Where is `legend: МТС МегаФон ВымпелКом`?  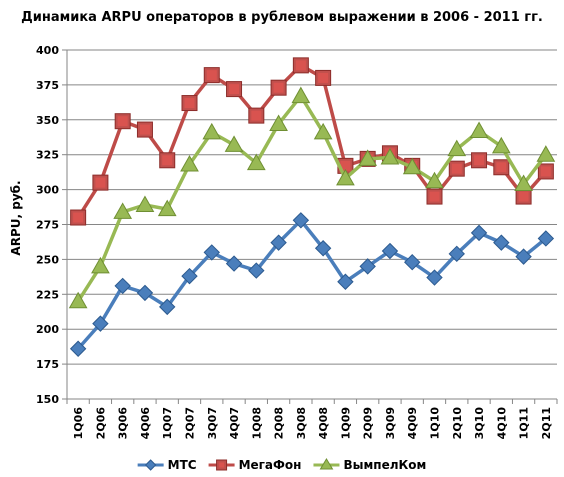 legend: МТС МегаФон ВымпелКом is located at coordinates (281, 465).